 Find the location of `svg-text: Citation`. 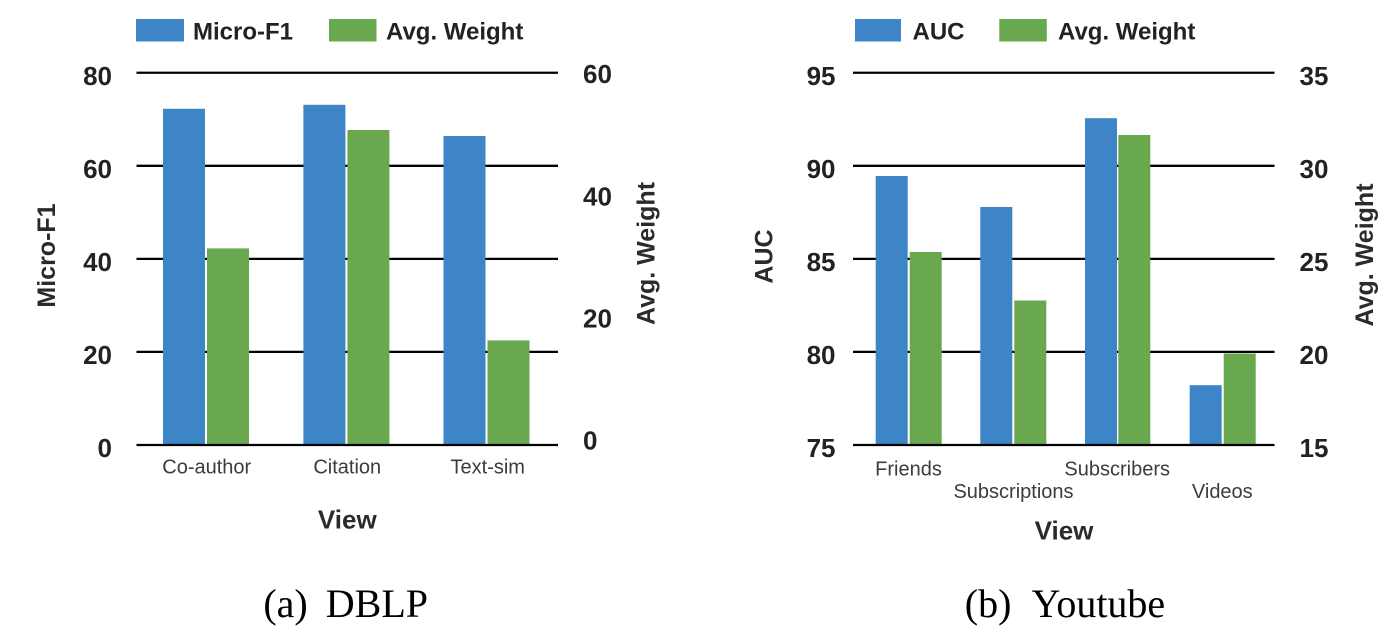

svg-text: Citation is located at coordinates (347, 468).